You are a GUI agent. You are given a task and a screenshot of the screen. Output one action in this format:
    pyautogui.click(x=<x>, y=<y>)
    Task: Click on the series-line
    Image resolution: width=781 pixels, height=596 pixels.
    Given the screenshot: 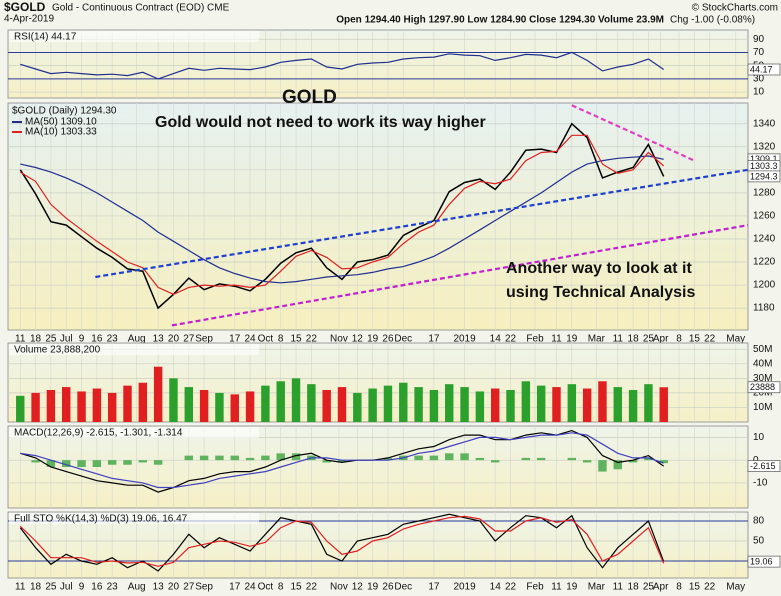 What is the action you would take?
    pyautogui.click(x=342, y=460)
    